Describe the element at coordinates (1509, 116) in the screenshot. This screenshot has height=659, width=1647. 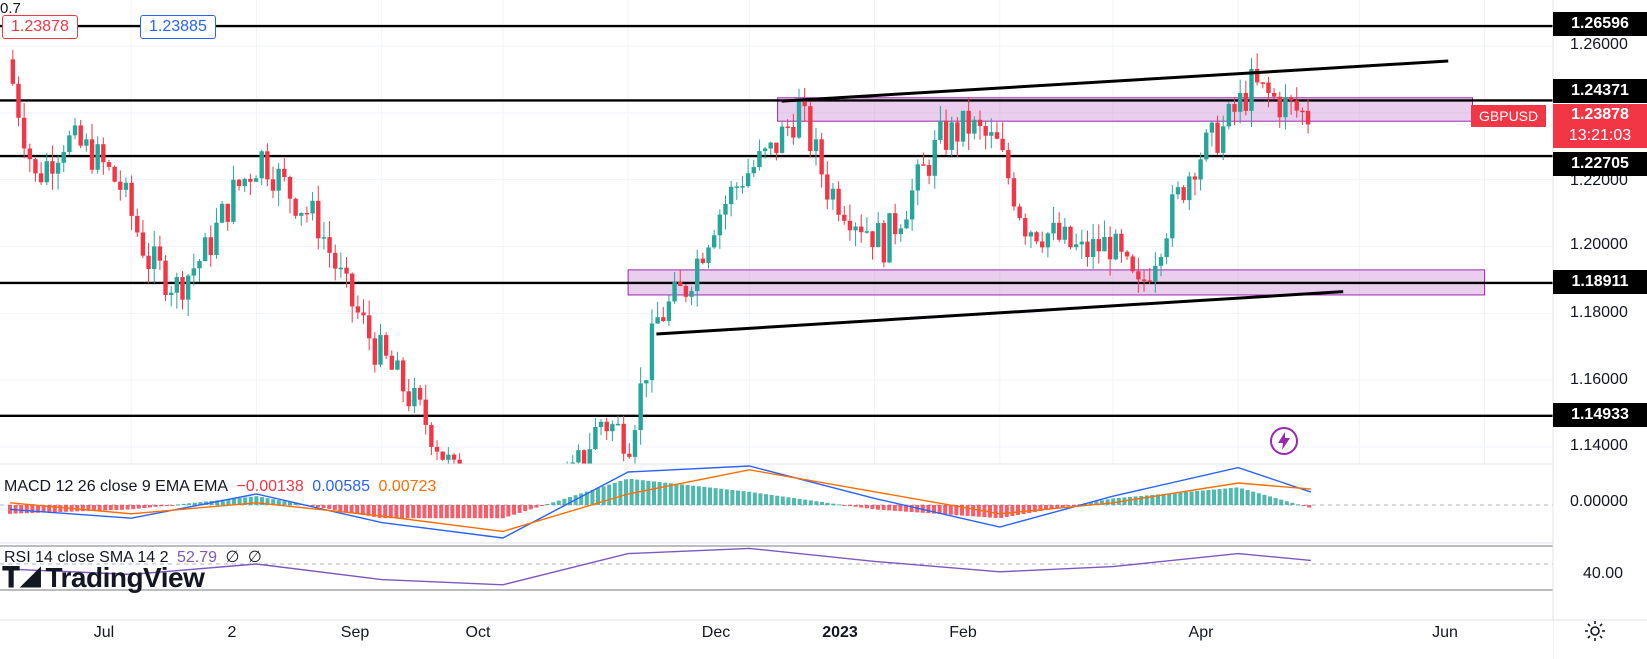
I see `symbol-tag: GBPUSD` at that location.